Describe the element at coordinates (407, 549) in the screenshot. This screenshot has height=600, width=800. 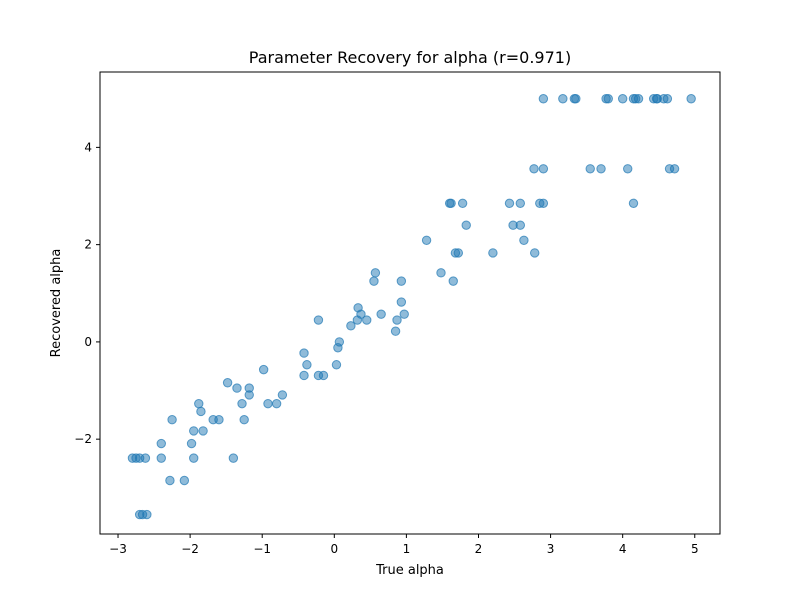
I see `x-tick-label: 1` at that location.